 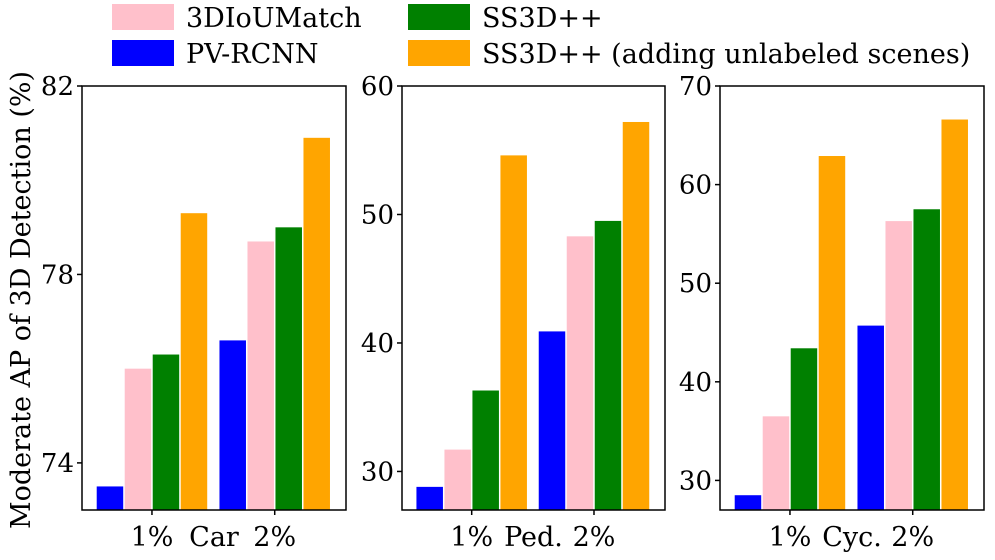 I want to click on panel-xlabel: Cyc., so click(x=852, y=537).